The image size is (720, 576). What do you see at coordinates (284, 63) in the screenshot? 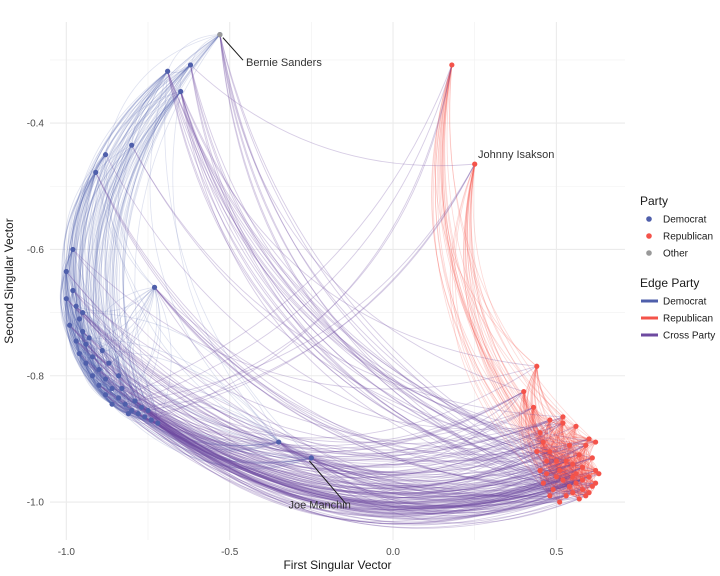
I see `annotation-label: Bernie Sanders` at bounding box center [284, 63].